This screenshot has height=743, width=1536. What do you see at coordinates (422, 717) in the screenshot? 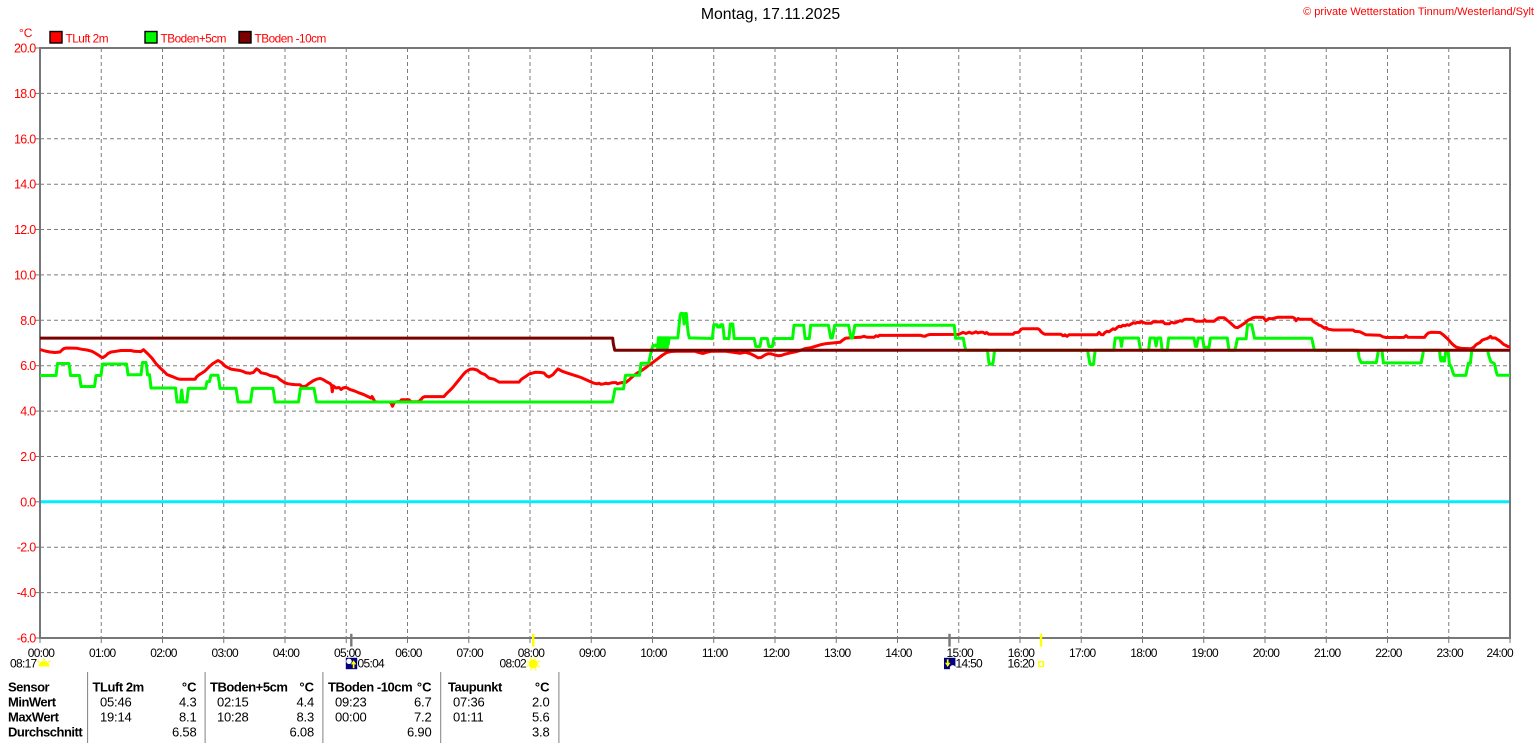
I see `svg-text: 7.2` at bounding box center [422, 717].